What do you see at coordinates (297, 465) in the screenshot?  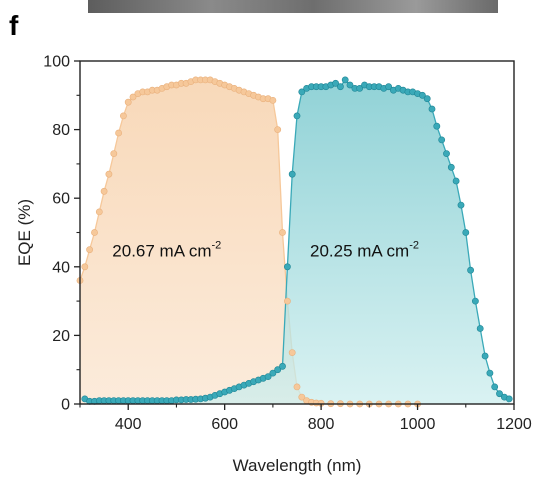 I see `x-axis-title: Wavelength (nm)` at bounding box center [297, 465].